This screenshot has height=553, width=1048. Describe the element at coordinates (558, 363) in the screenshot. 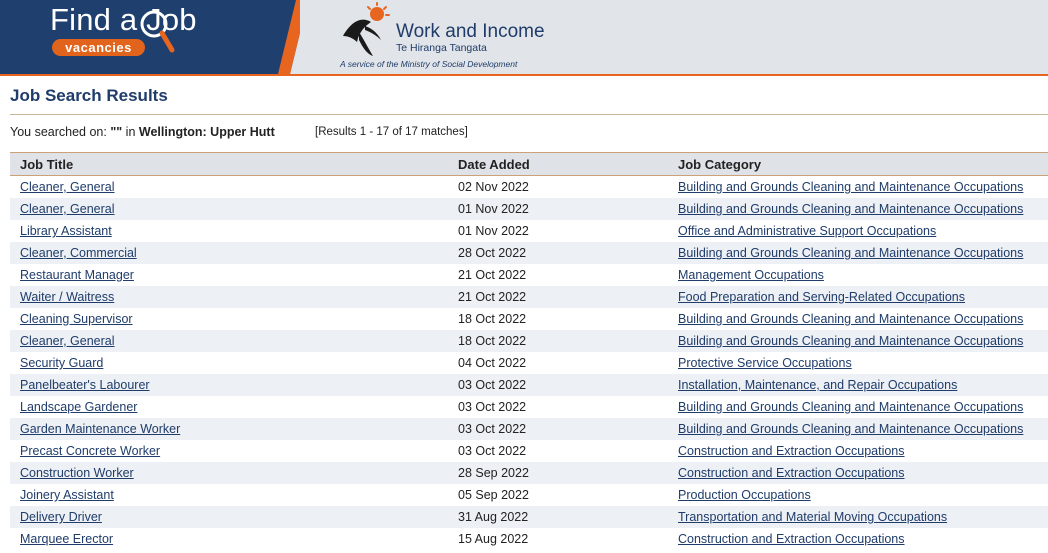

I see `date-added: 04 Oct 2022` at that location.